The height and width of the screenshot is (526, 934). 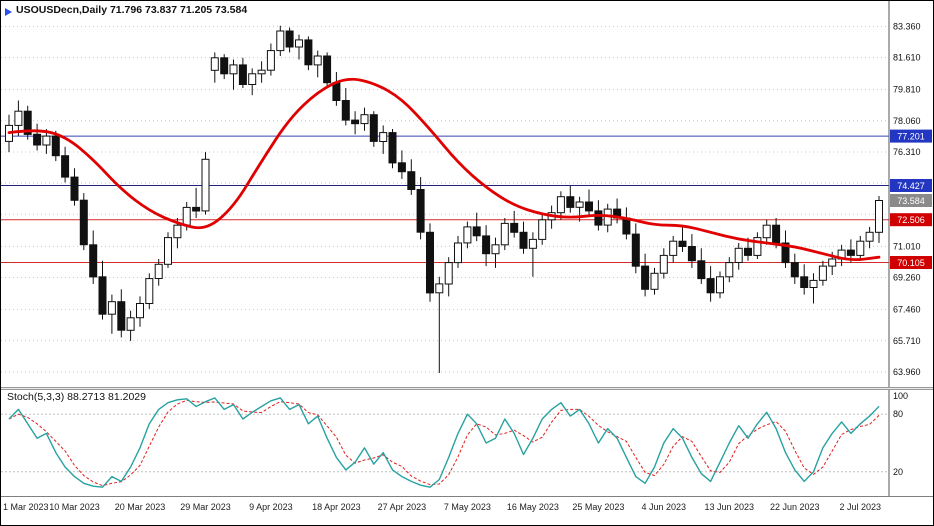 What do you see at coordinates (900, 396) in the screenshot?
I see `stoch-tick-label: 100` at bounding box center [900, 396].